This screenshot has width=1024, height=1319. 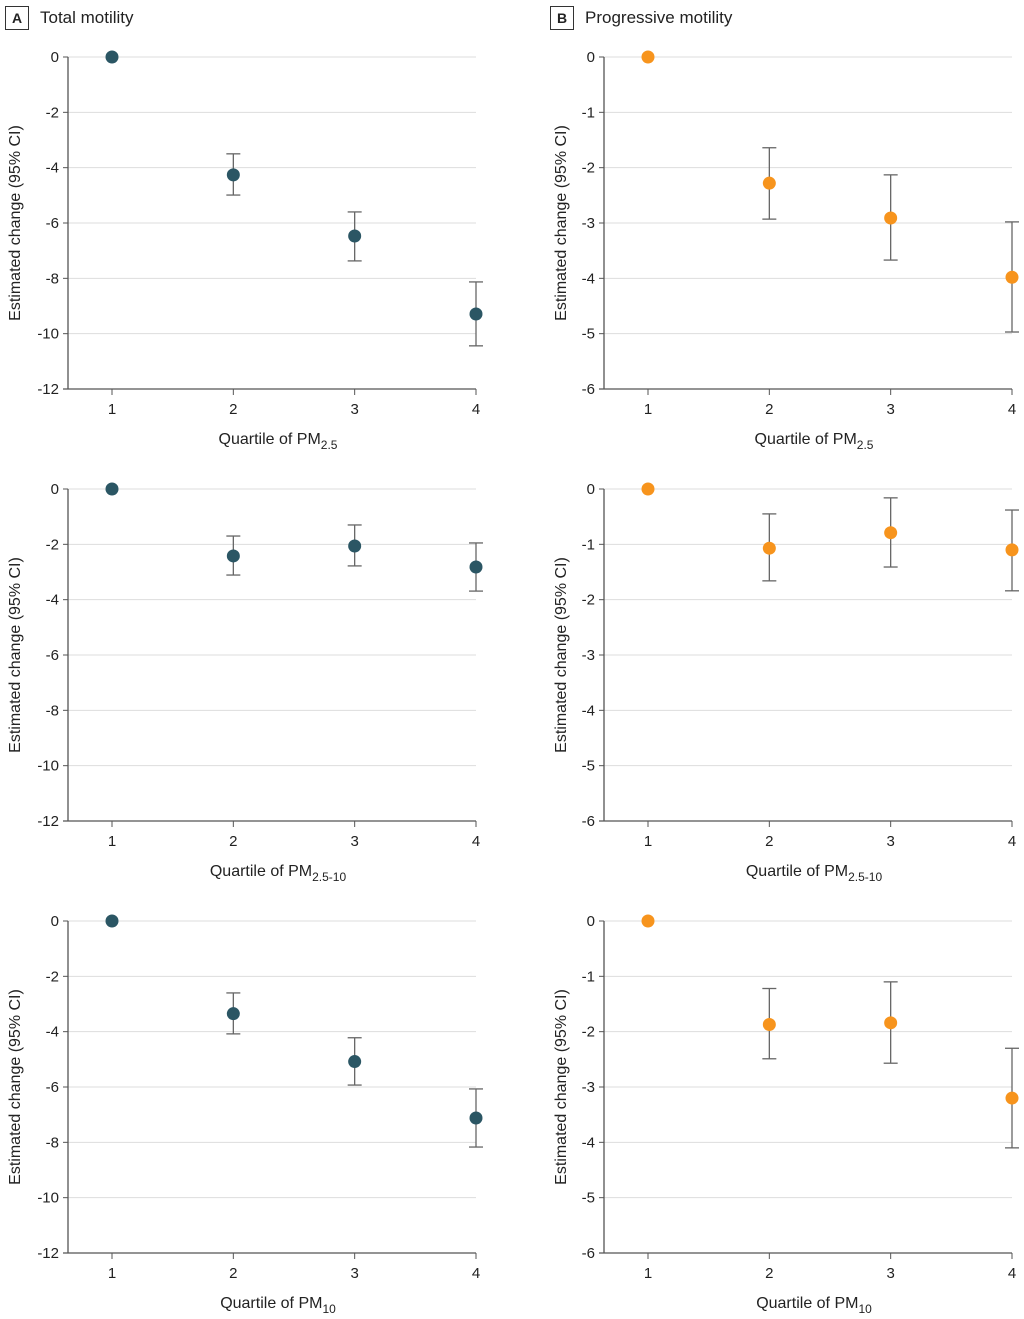 I want to click on panel-b-header: B Progressive motility, so click(x=641, y=18).